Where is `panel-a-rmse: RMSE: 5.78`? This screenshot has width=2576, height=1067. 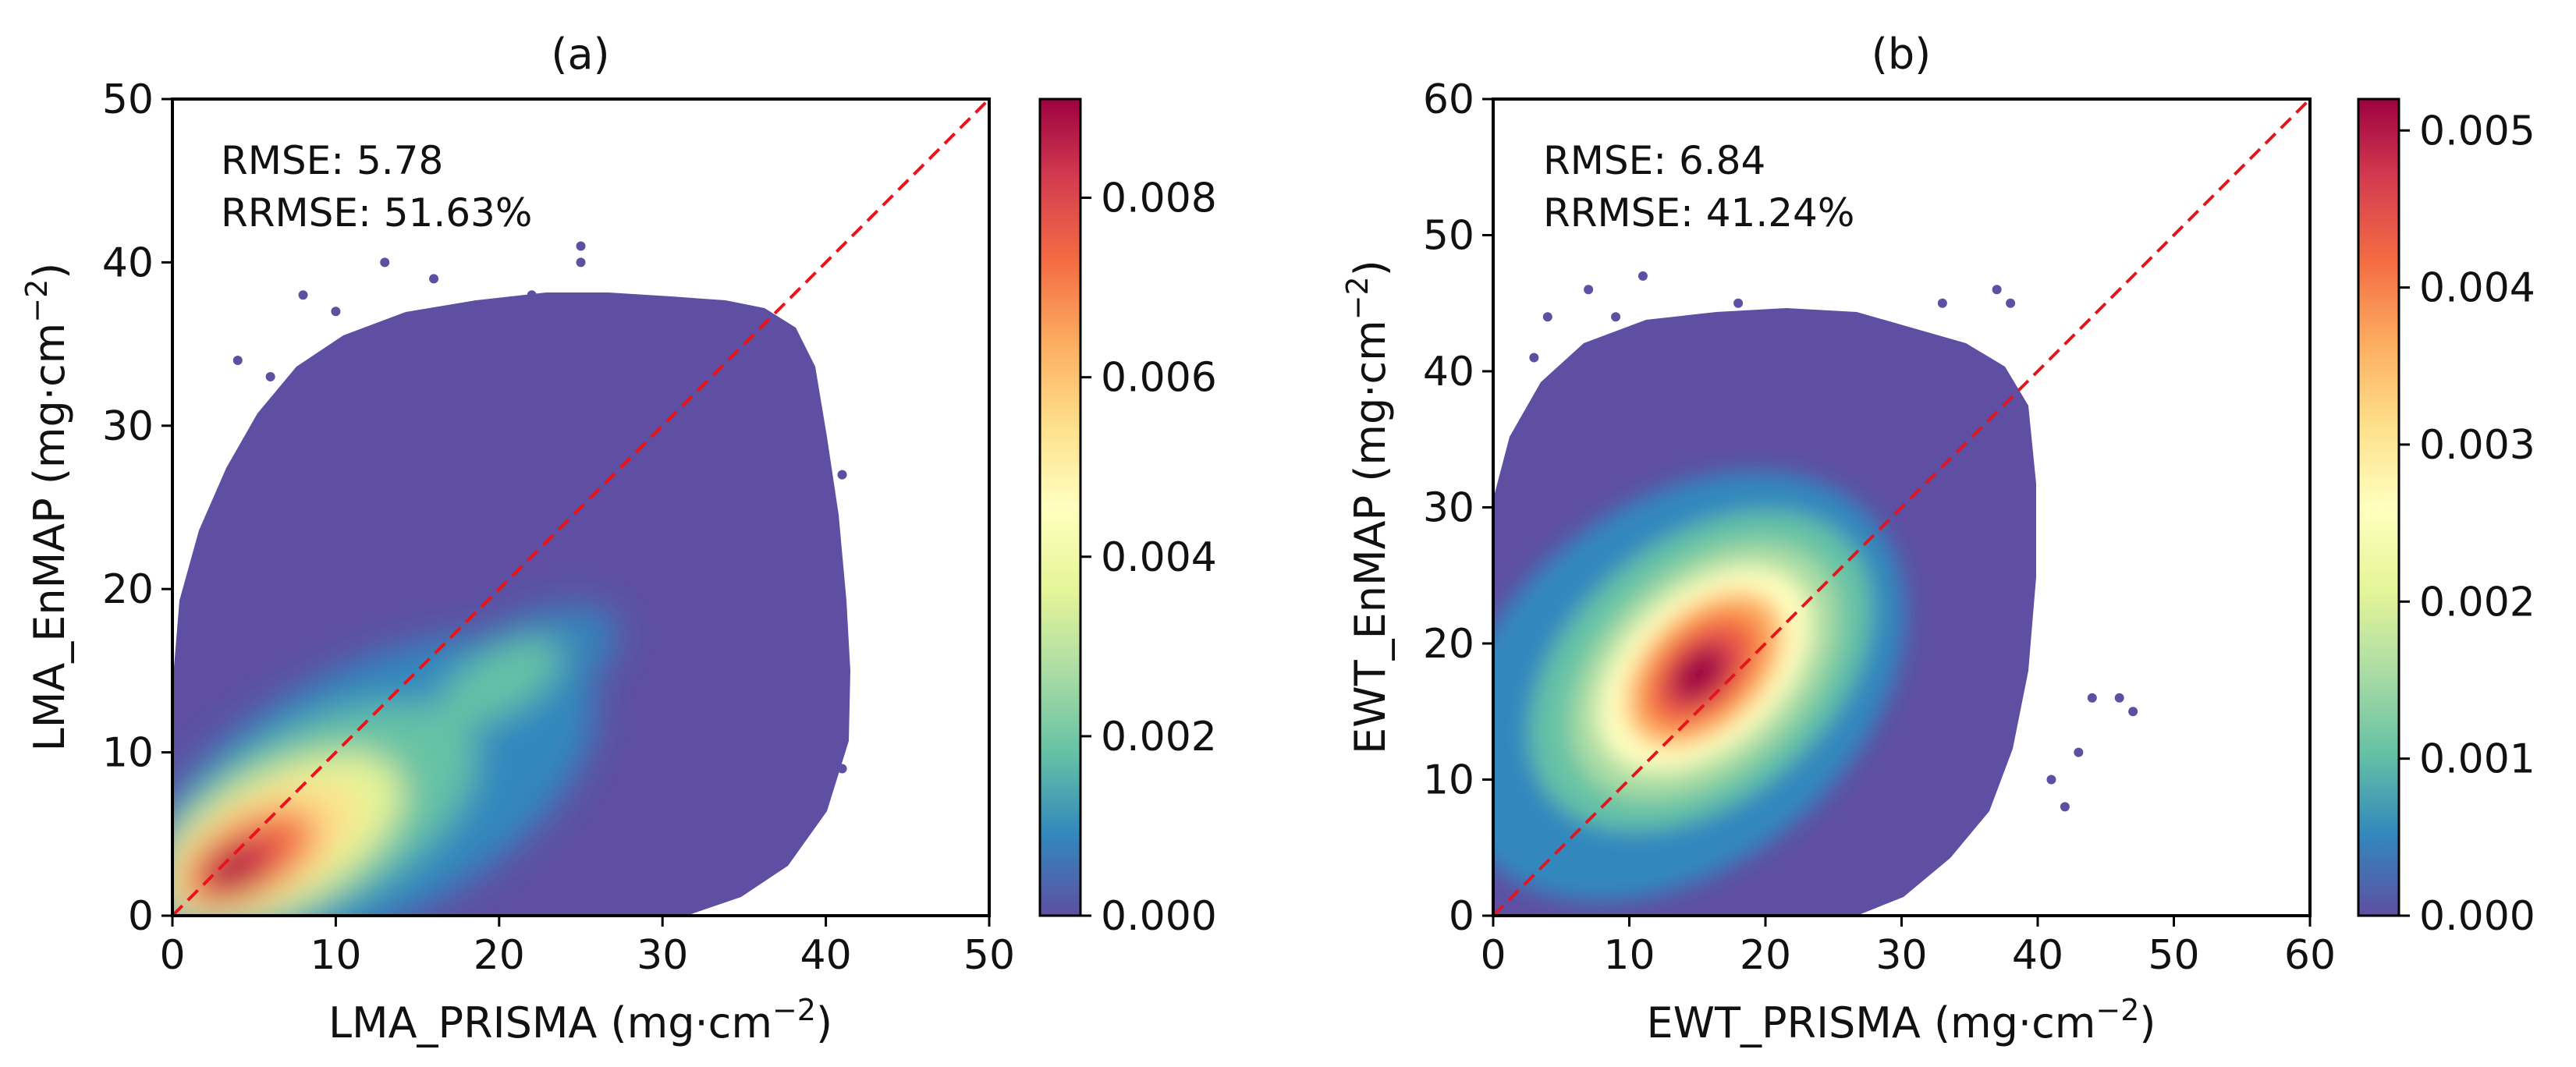
panel-a-rmse: RMSE: 5.78 is located at coordinates (332, 160).